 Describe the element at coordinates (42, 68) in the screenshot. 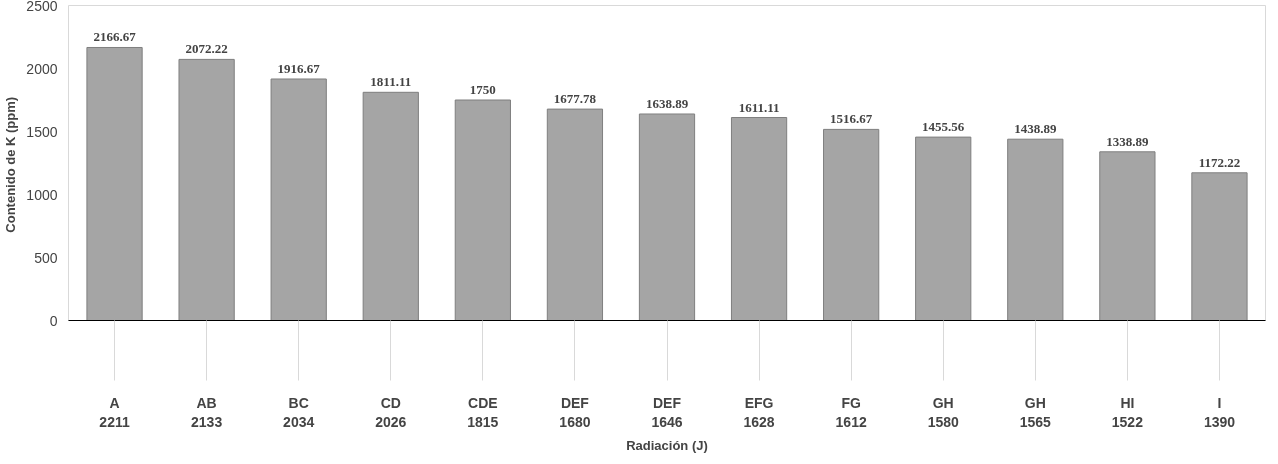

I see `y-tick-label: 2000` at that location.